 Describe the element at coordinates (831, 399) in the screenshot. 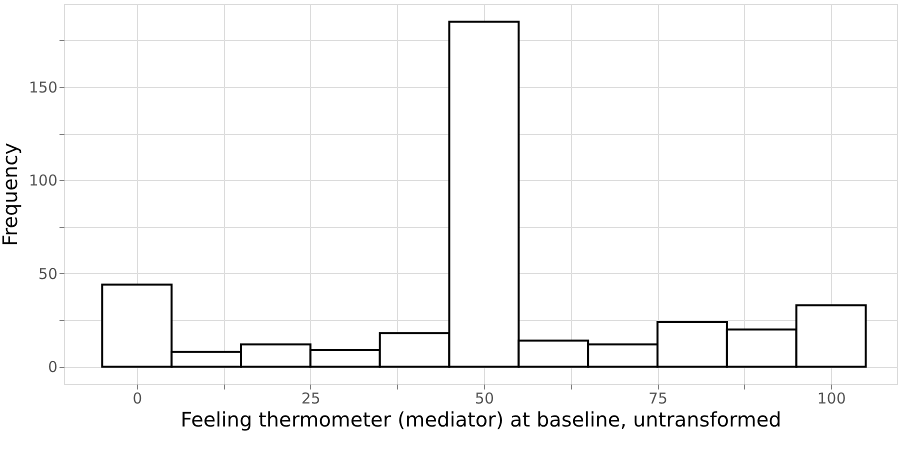

I see `x-tick-label: 100` at that location.